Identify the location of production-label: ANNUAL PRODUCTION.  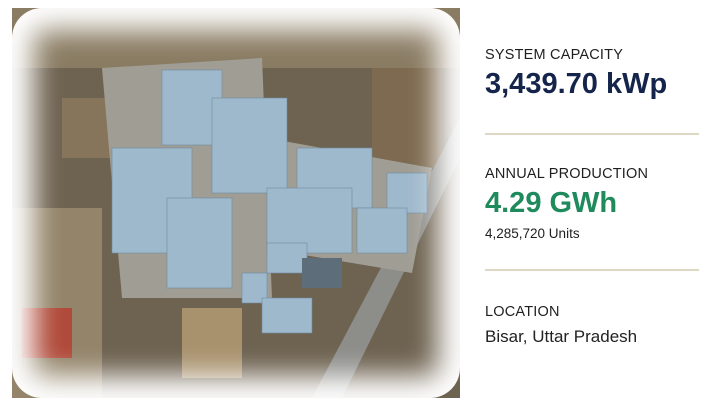
(567, 174).